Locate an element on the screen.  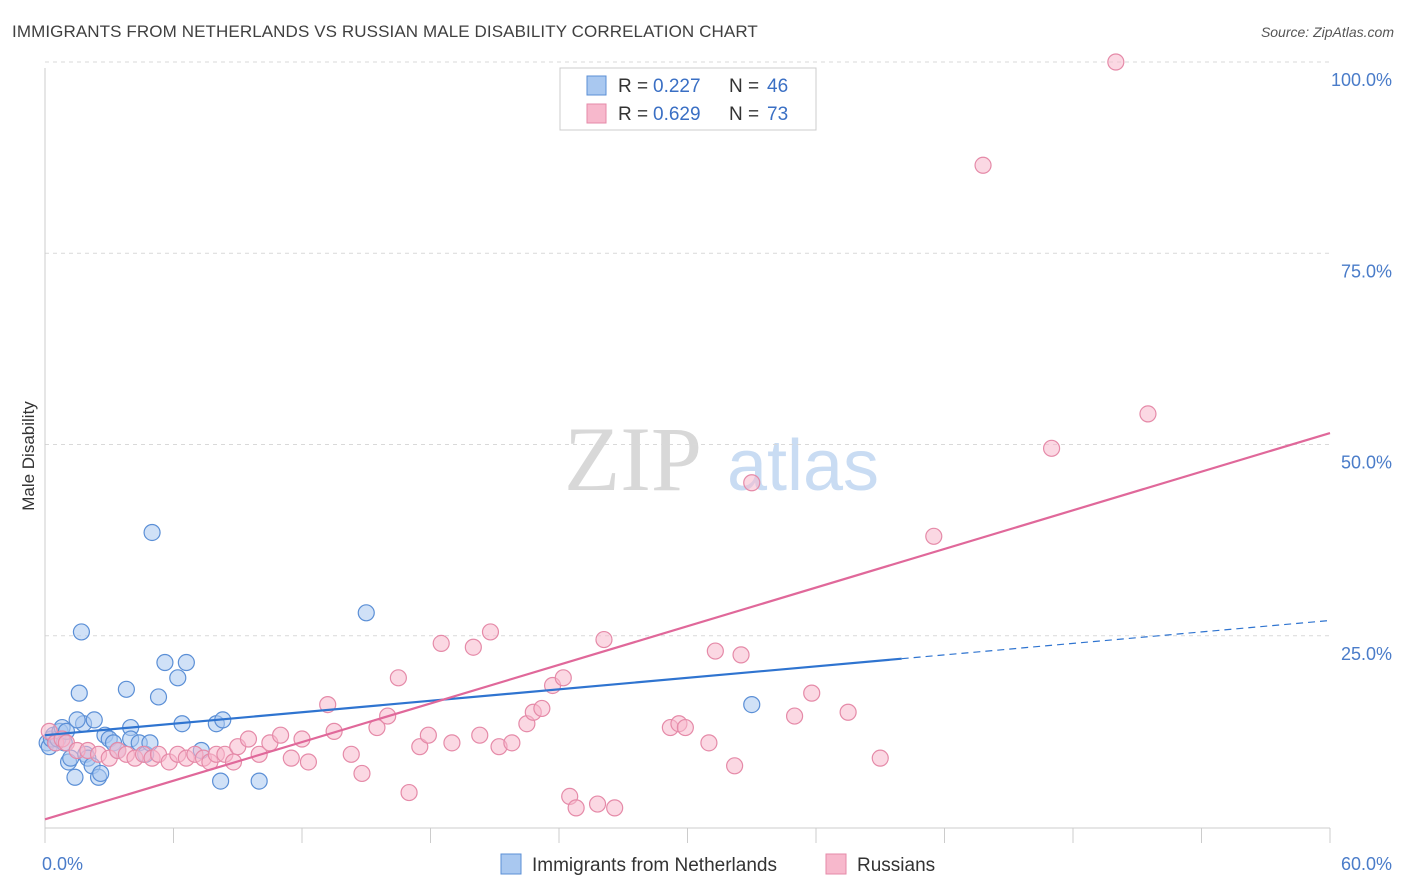
watermark-atlas: atlas is located at coordinates (803, 466).